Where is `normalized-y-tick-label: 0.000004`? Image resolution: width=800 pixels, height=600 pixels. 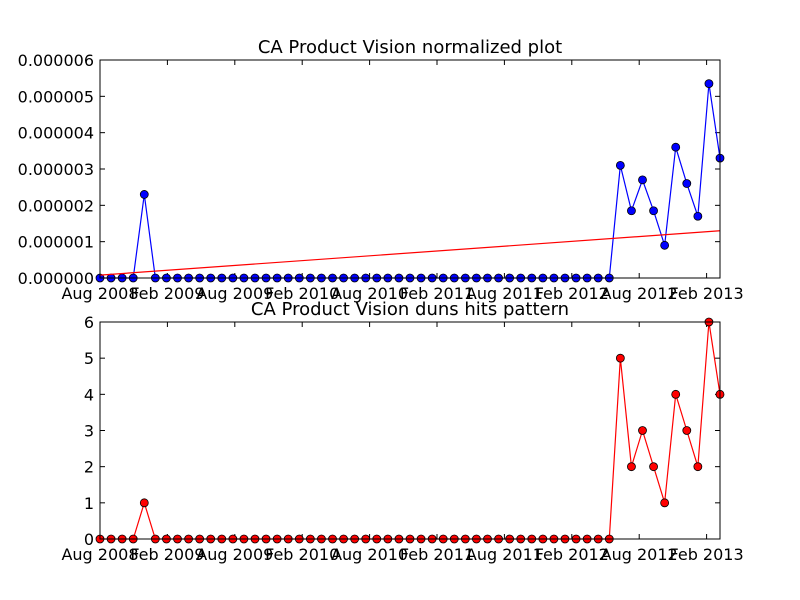 normalized-y-tick-label: 0.000004 is located at coordinates (56, 133).